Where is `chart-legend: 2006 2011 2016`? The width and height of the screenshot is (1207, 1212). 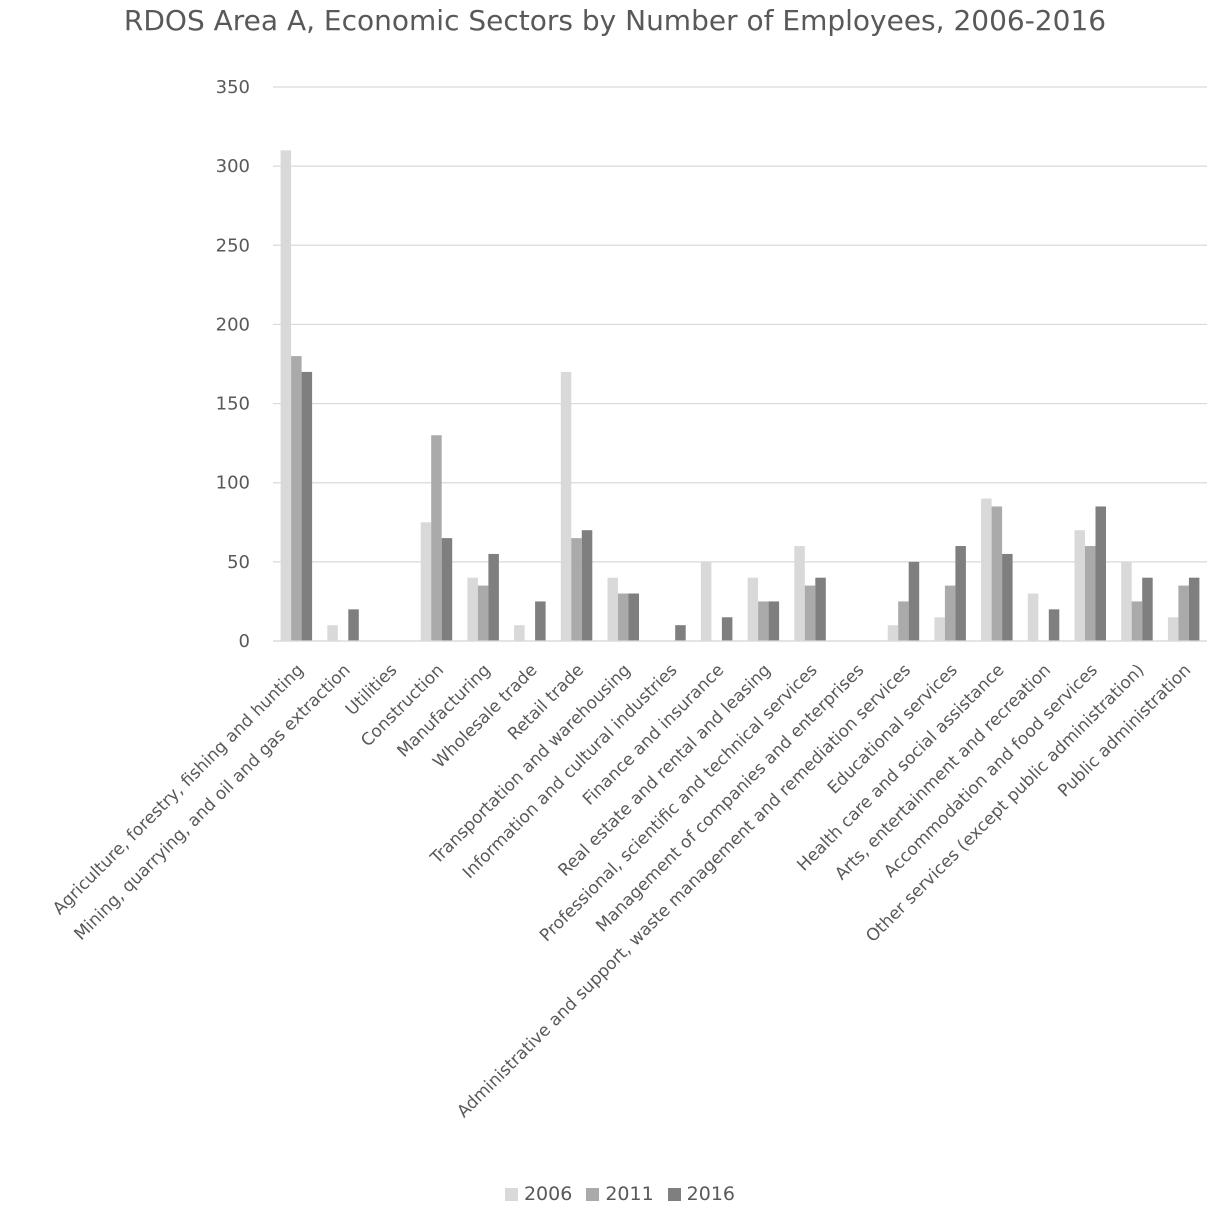
chart-legend: 2006 2011 2016 is located at coordinates (603, 1194).